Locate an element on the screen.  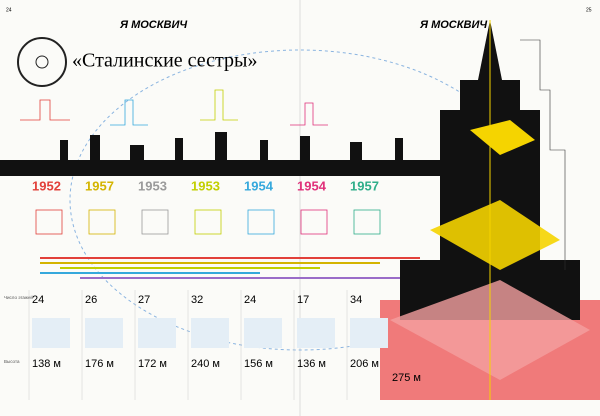
wheel-icon is located at coordinates (42, 62).